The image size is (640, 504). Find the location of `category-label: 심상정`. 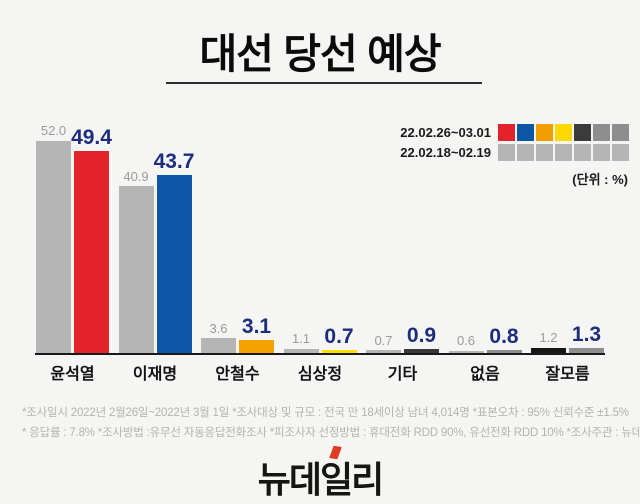

category-label: 심상정 is located at coordinates (320, 374).